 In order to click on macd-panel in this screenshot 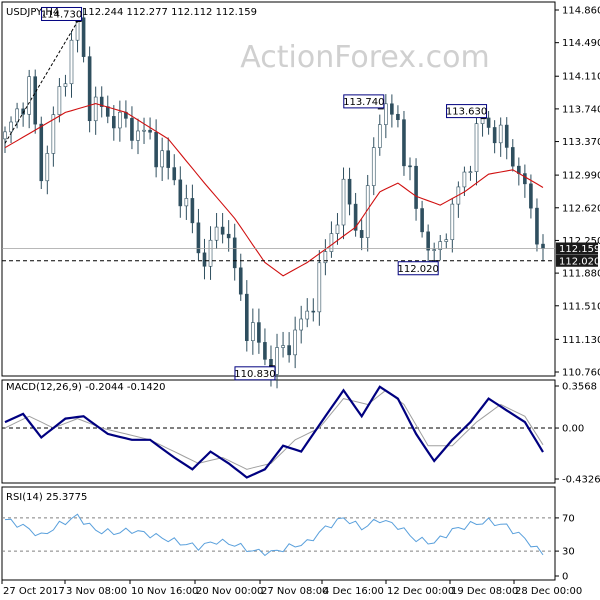, I will do `click(278, 432)`.